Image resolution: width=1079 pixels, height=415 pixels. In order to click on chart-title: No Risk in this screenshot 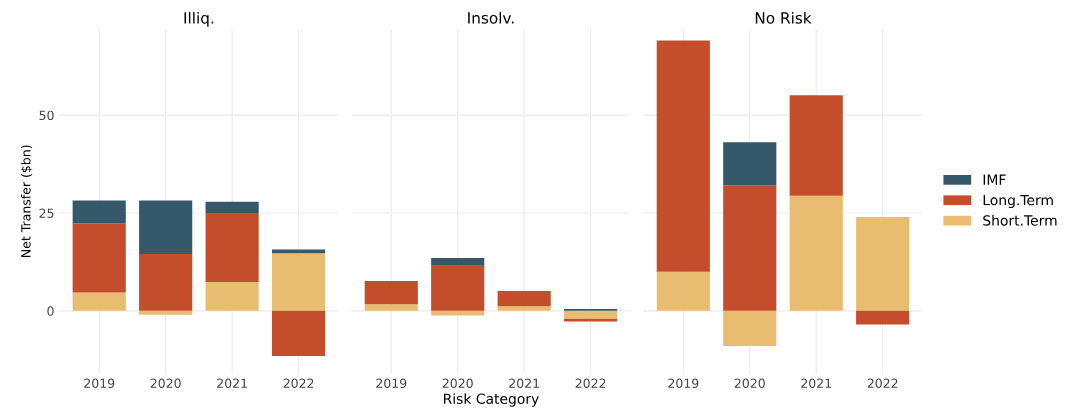, I will do `click(783, 17)`.